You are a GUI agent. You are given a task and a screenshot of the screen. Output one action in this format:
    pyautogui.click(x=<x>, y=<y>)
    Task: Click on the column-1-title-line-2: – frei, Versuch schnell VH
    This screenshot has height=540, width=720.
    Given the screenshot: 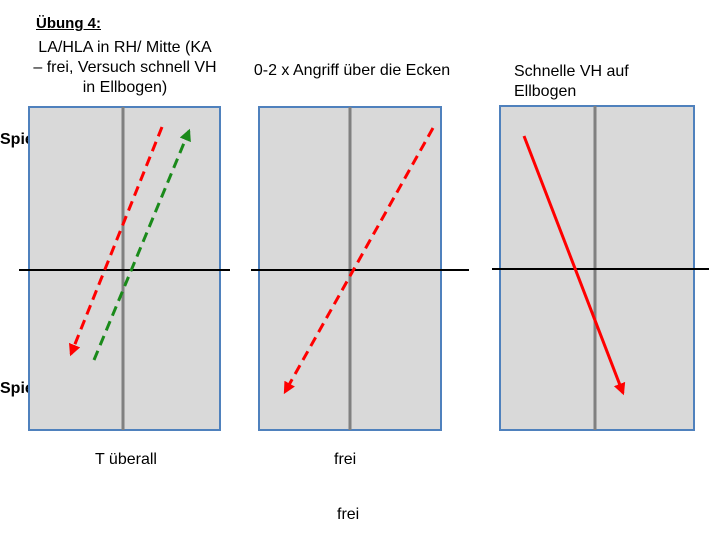 What is the action you would take?
    pyautogui.click(x=125, y=67)
    